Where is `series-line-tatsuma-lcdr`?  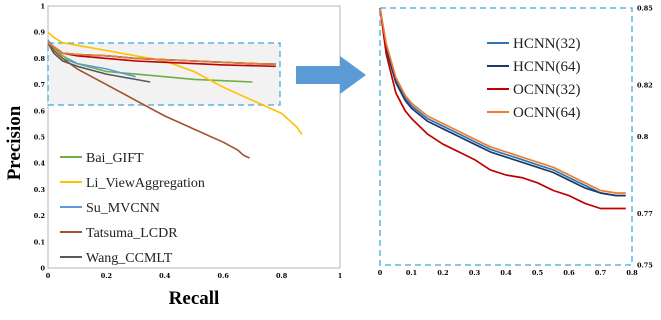
series-line-tatsuma-lcdr is located at coordinates (148, 100).